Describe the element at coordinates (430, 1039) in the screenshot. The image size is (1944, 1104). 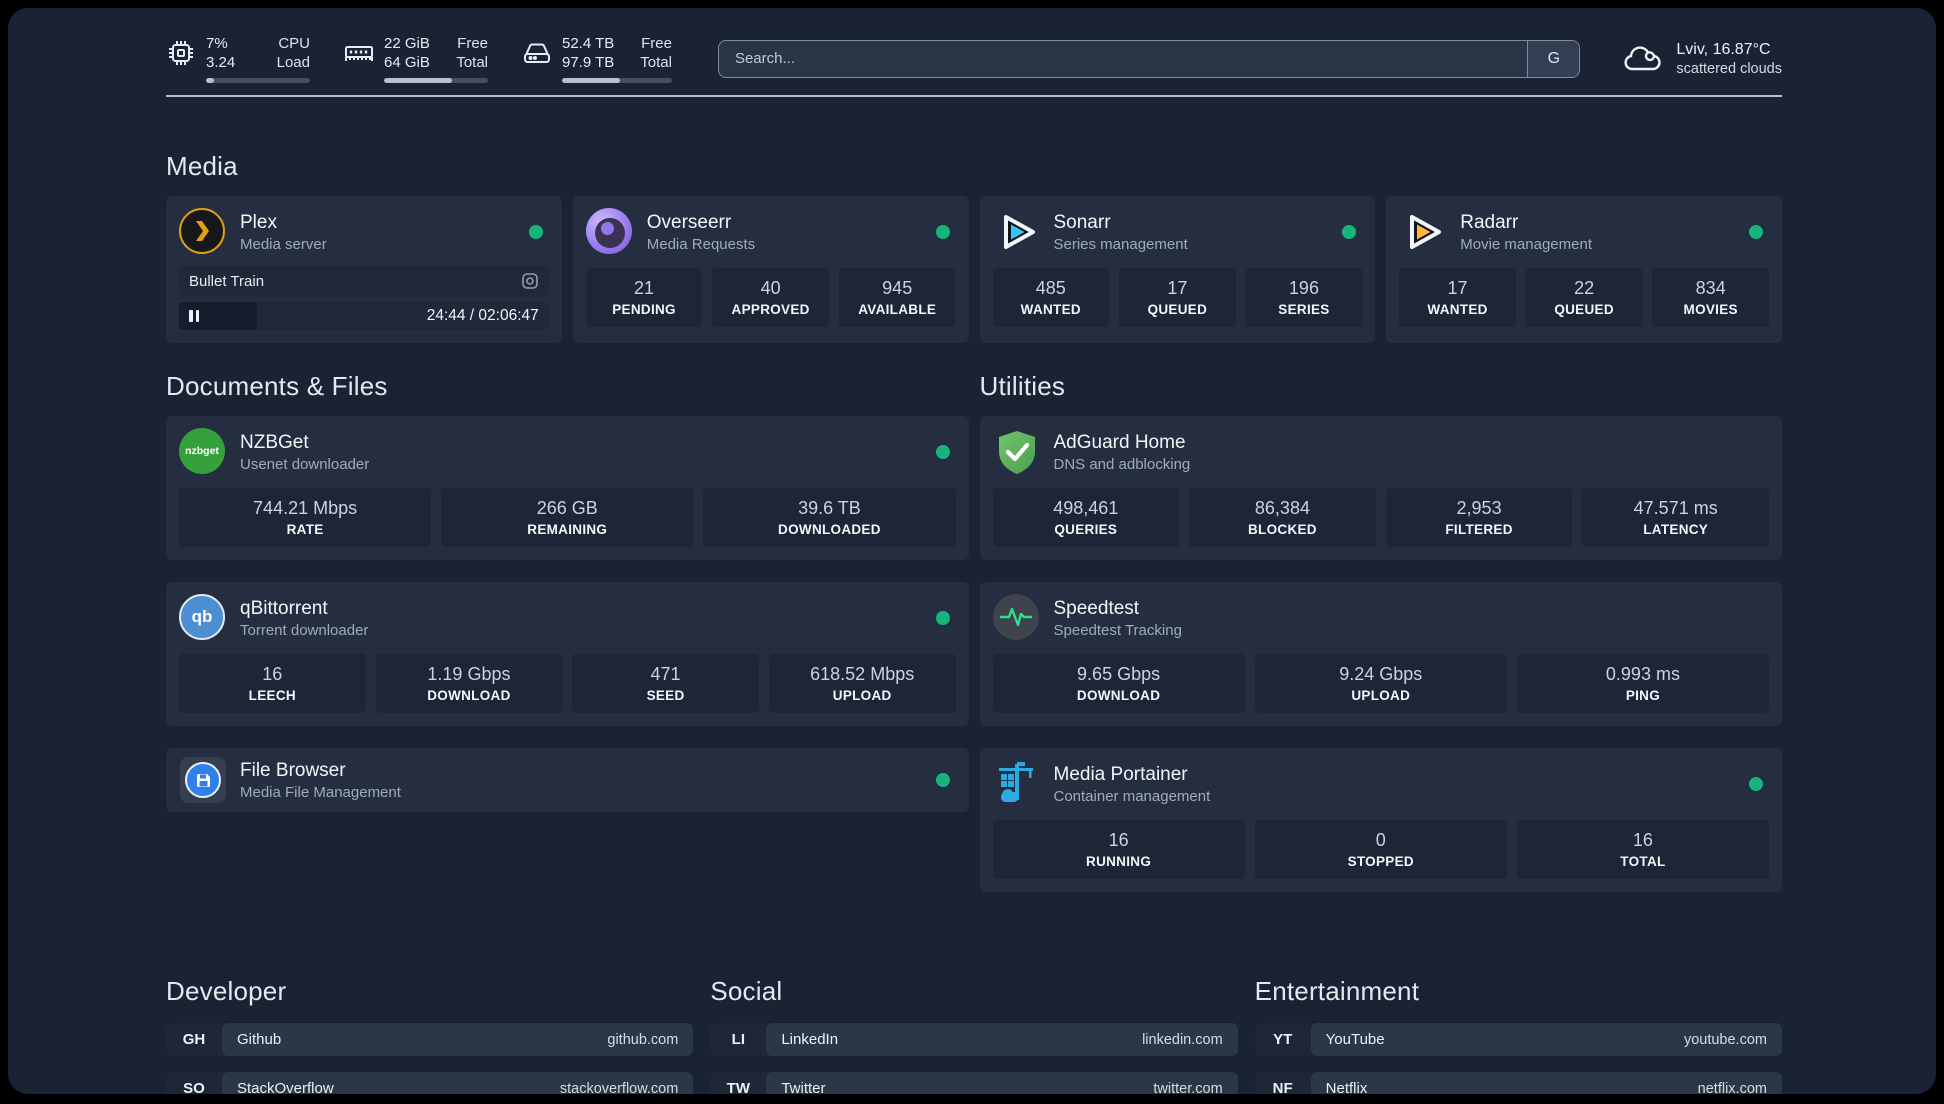
I see `link-row-github: GH Github github.com` at that location.